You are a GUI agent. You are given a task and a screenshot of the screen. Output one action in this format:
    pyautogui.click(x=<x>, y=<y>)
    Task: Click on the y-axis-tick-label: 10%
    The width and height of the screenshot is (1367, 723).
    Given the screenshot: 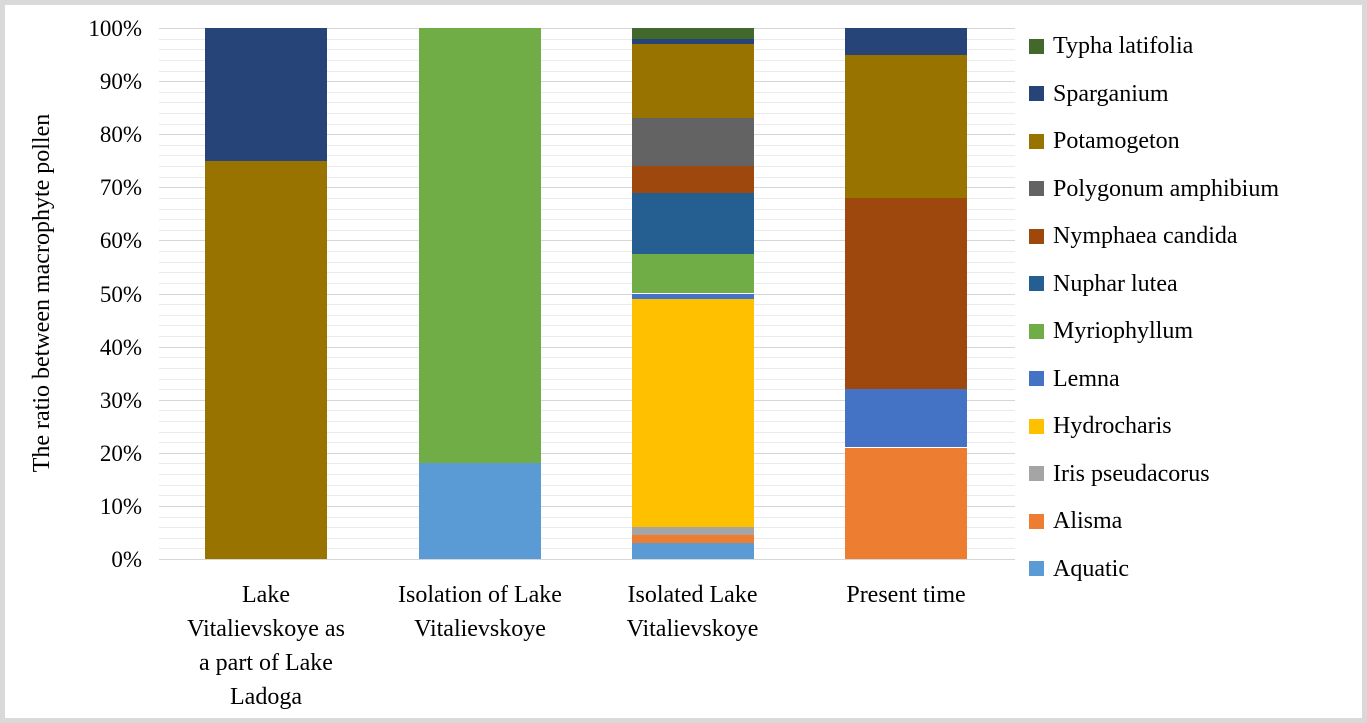 What is the action you would take?
    pyautogui.click(x=120, y=506)
    